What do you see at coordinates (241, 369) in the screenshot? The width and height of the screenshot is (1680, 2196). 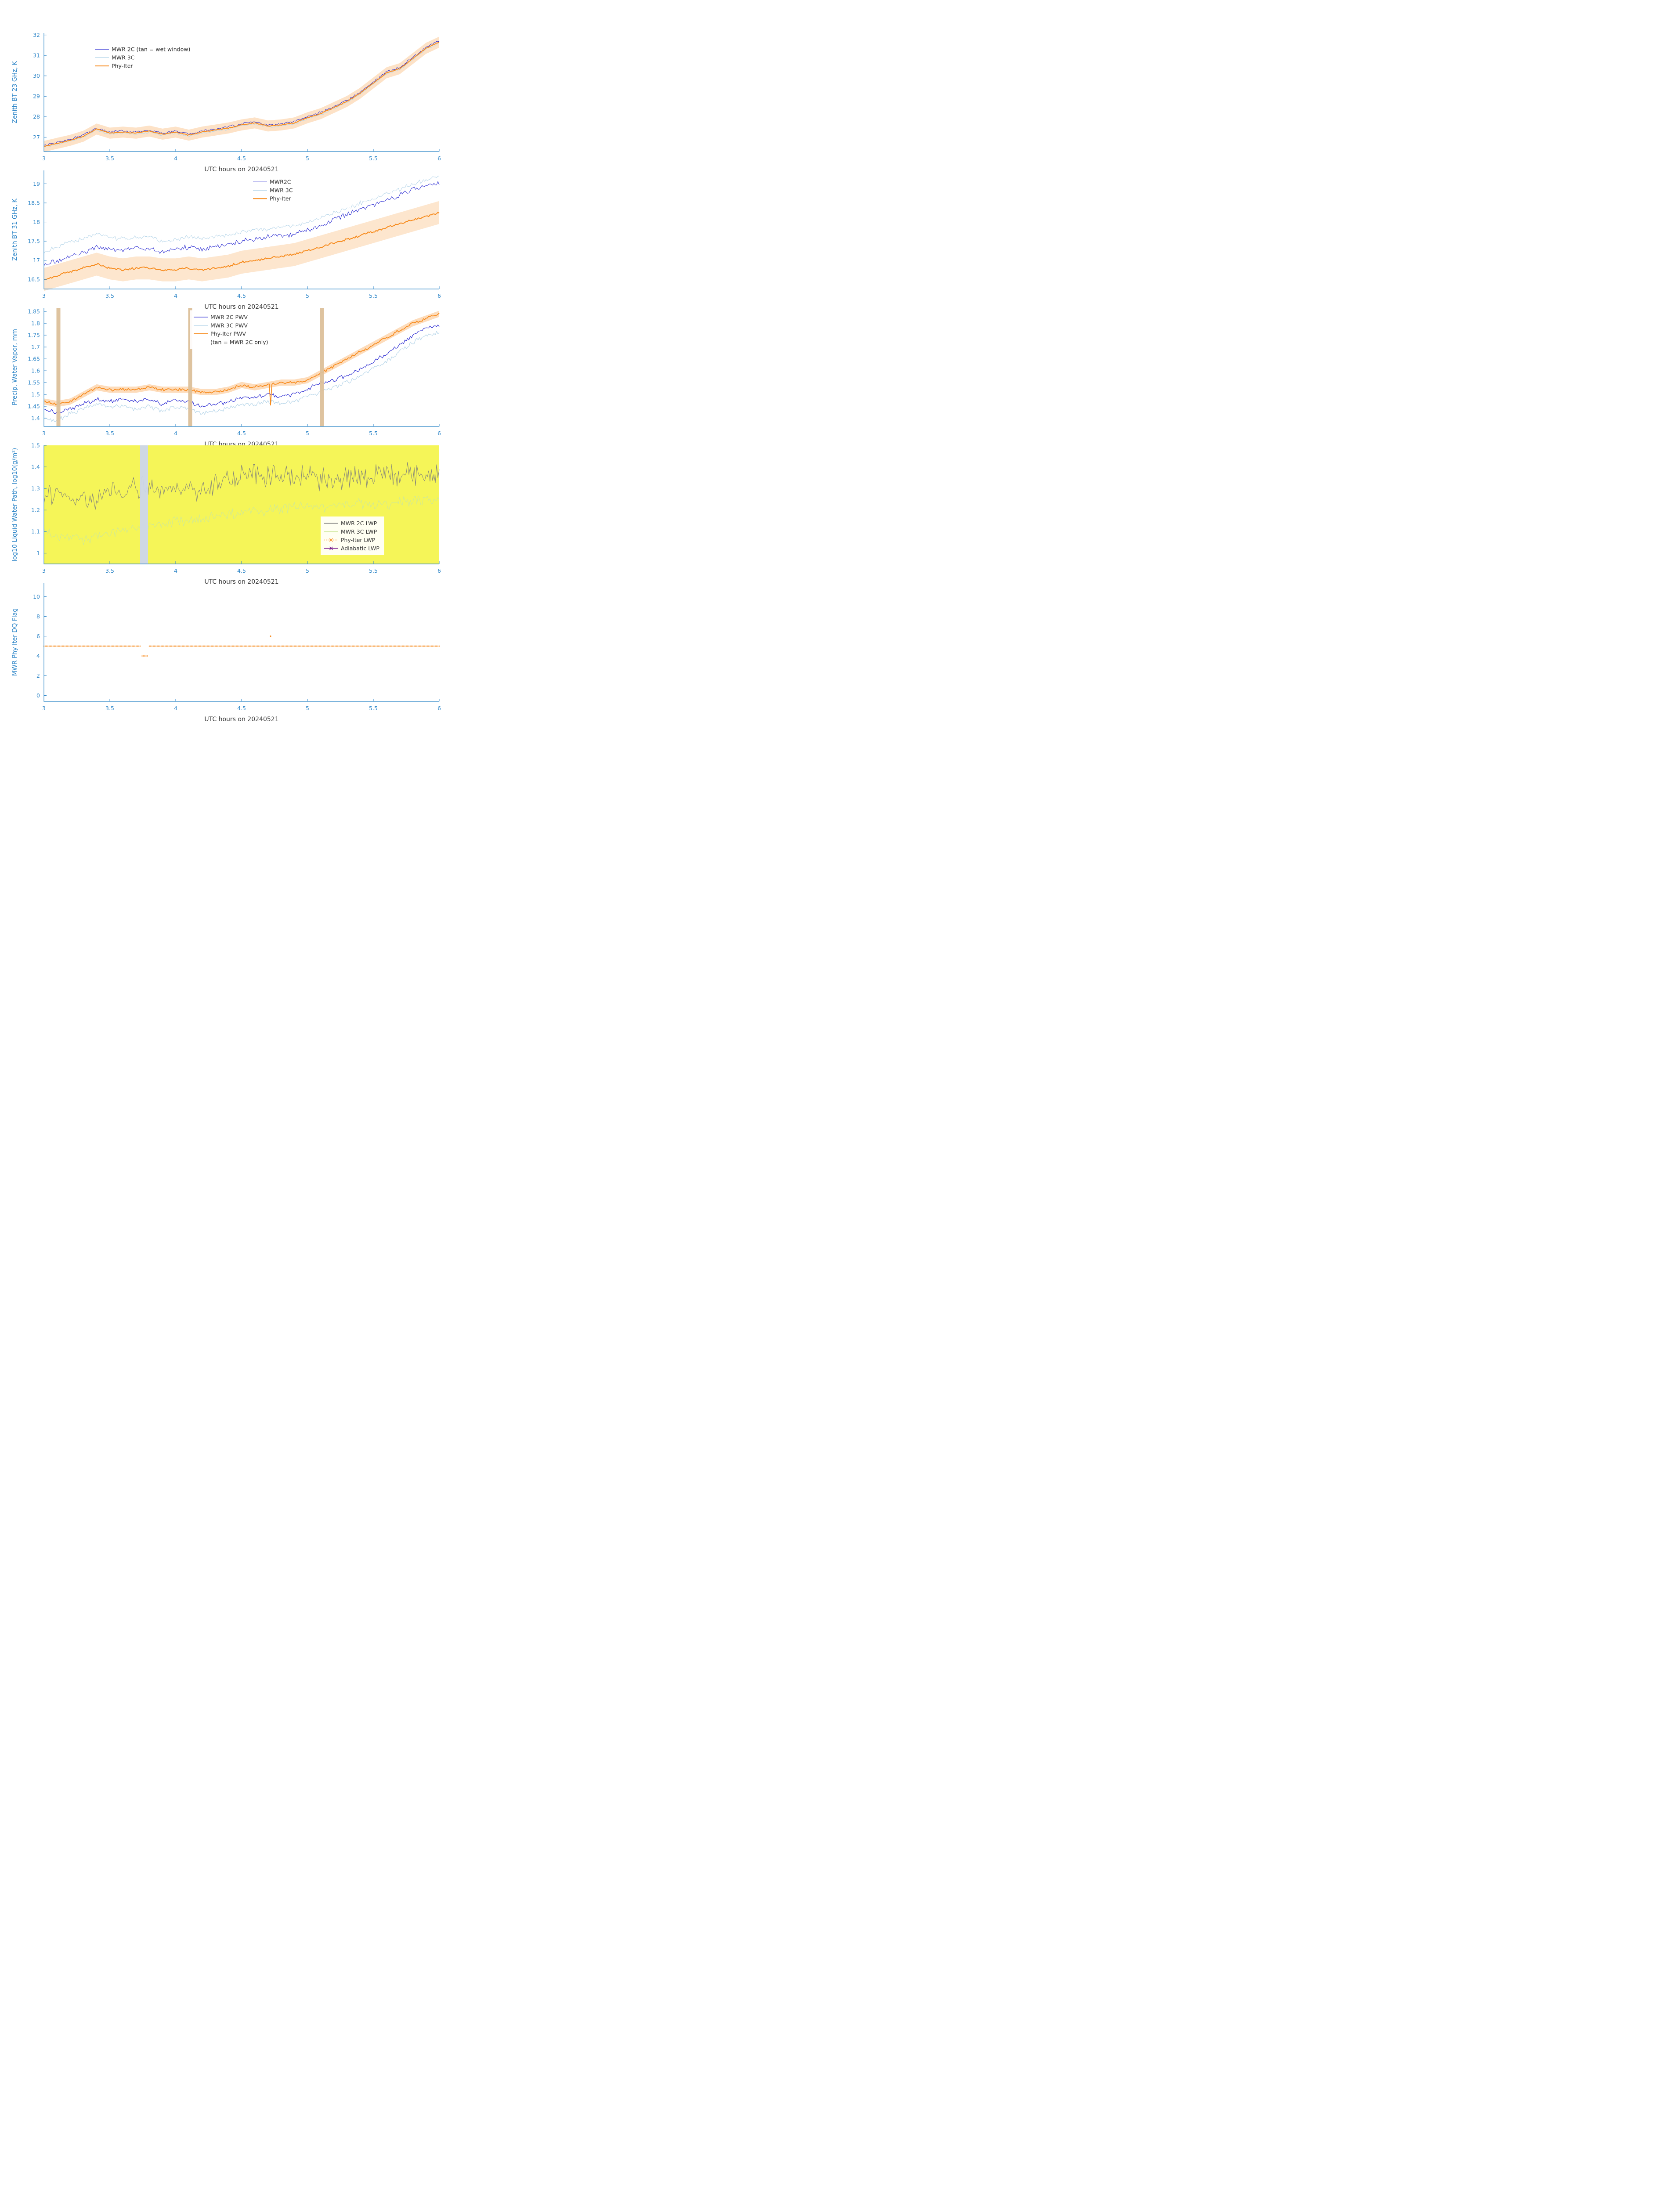 I see `series-mwr-2c-pwv` at bounding box center [241, 369].